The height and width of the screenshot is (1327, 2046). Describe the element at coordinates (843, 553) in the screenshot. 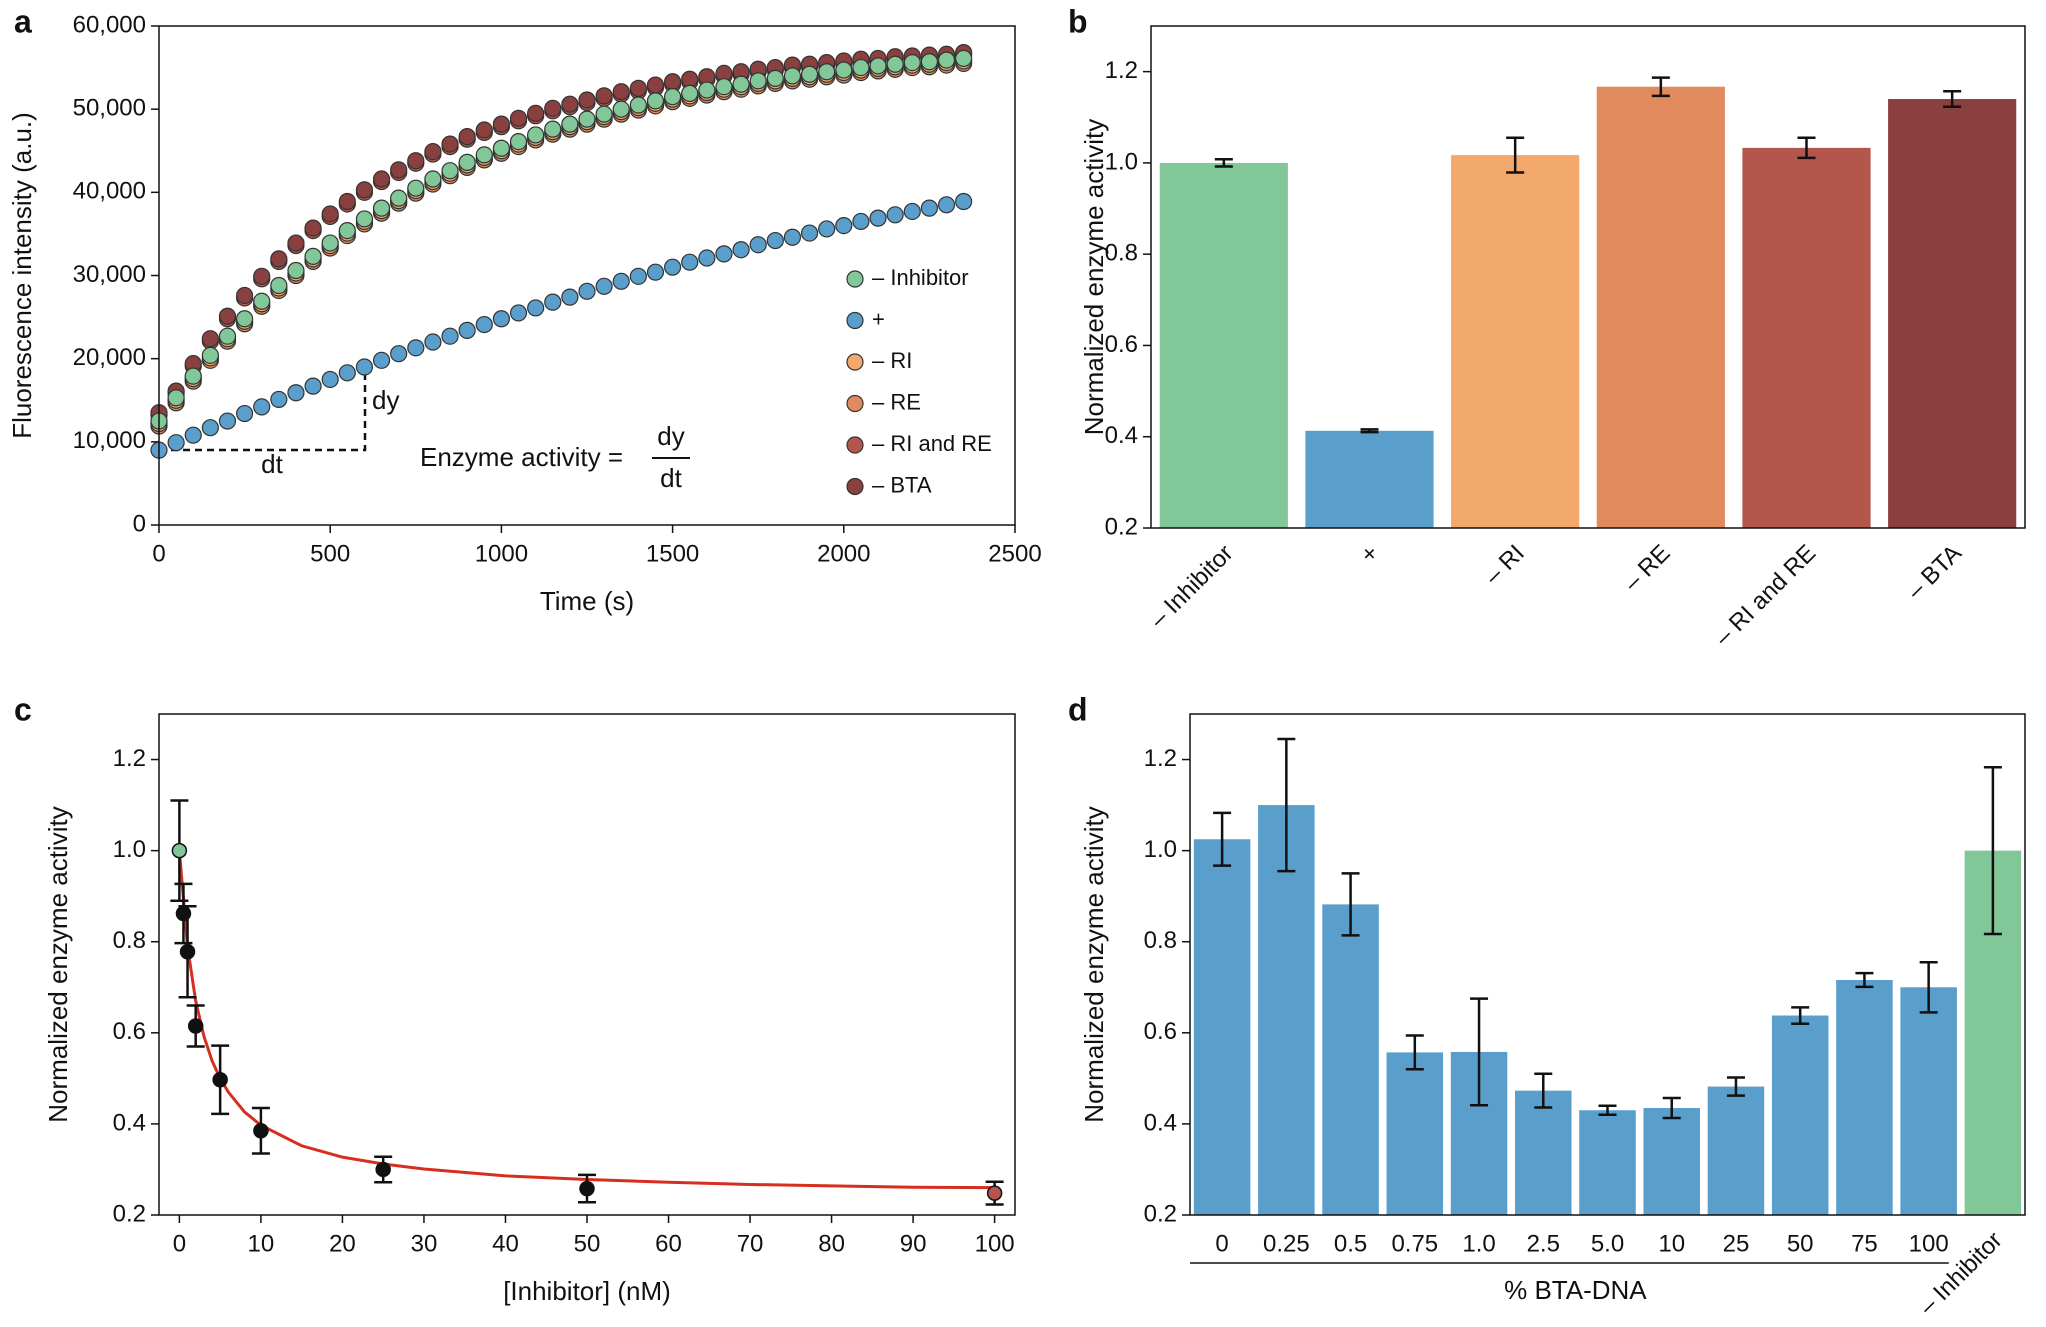

I see `x-tick-label: 2000` at that location.